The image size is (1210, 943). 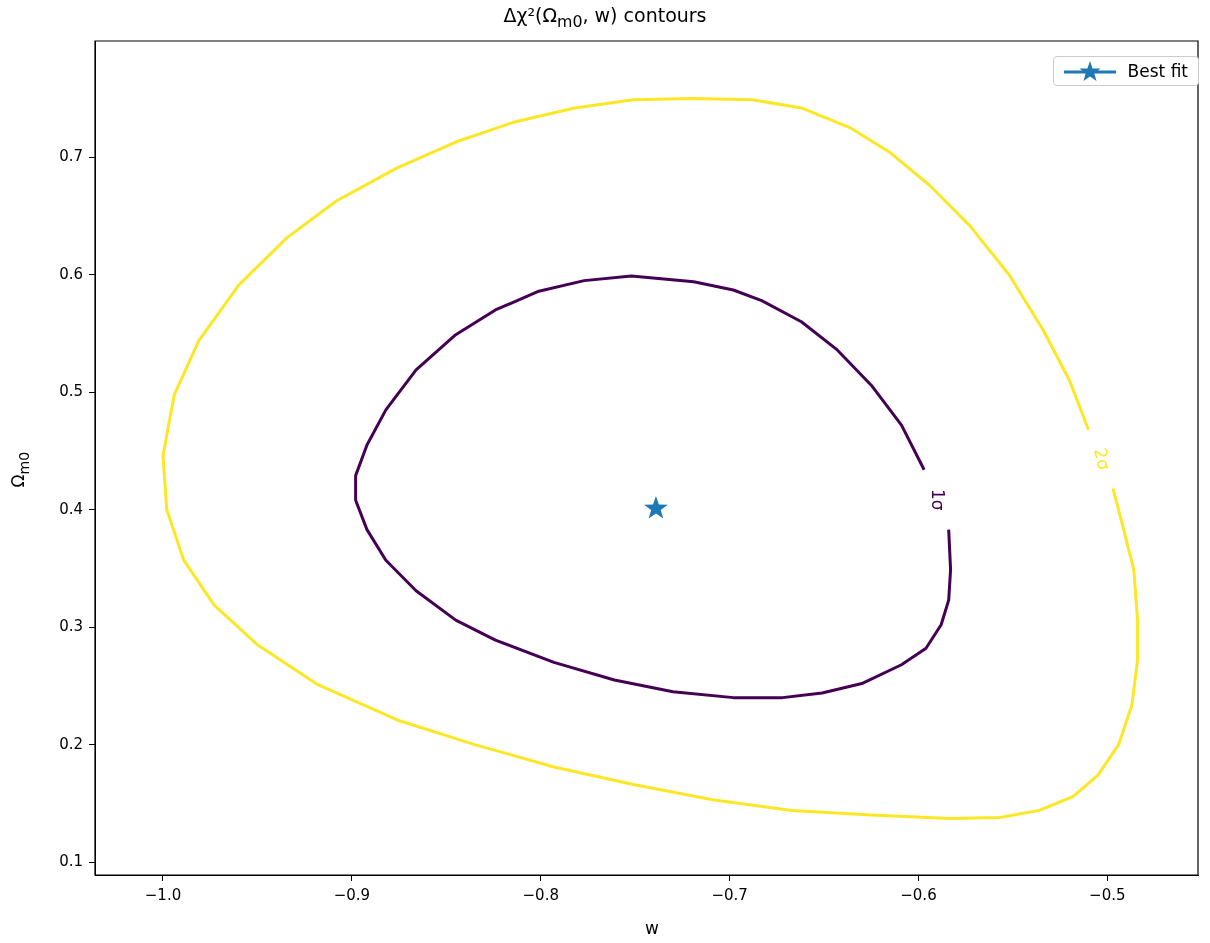 What do you see at coordinates (1157, 71) in the screenshot?
I see `legend-label: Best fit` at bounding box center [1157, 71].